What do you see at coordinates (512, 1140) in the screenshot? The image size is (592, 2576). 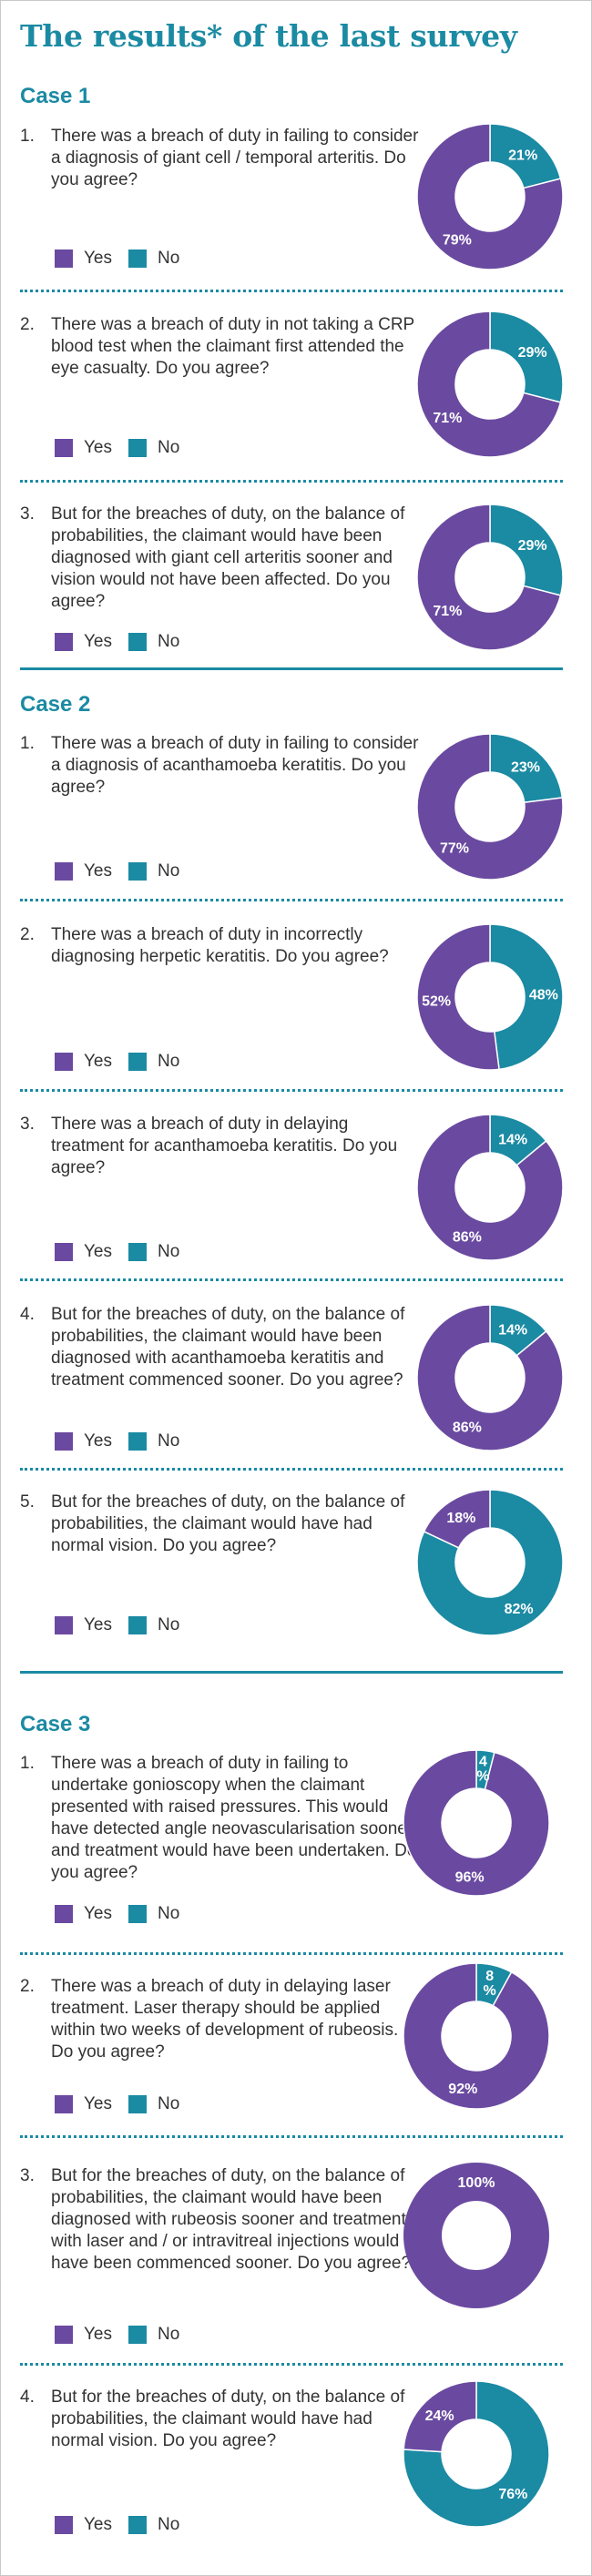 I see `no-value-label: 14%` at bounding box center [512, 1140].